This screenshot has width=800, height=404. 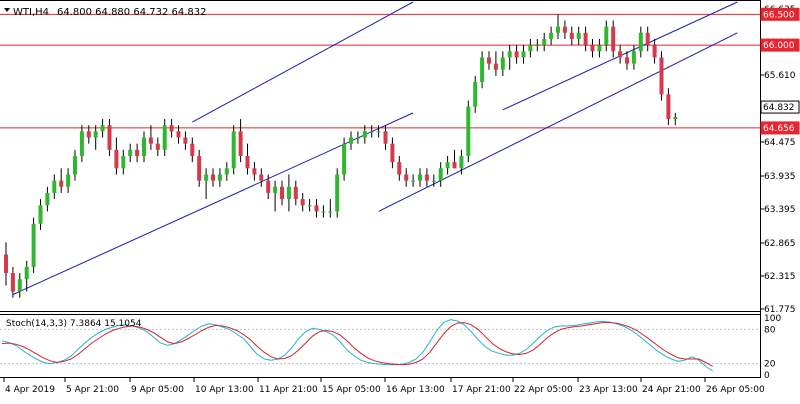 What do you see at coordinates (303, 62) in the screenshot?
I see `channel-1-upper-line` at bounding box center [303, 62].